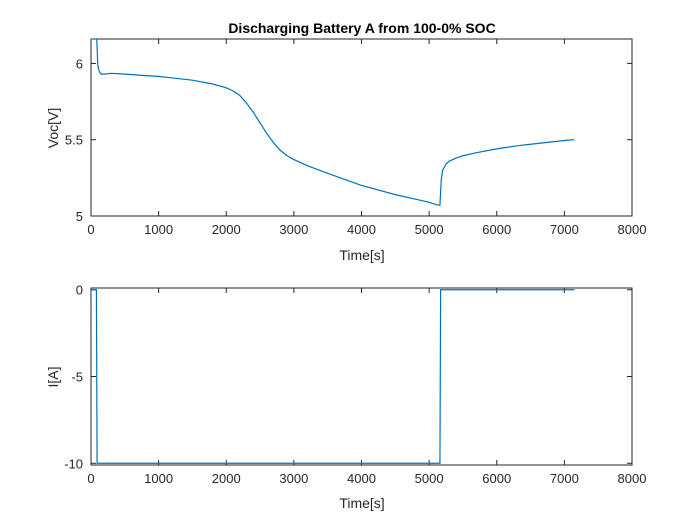 Image resolution: width=700 pixels, height=525 pixels. I want to click on voltage-x-tick-label: 4000, so click(361, 229).